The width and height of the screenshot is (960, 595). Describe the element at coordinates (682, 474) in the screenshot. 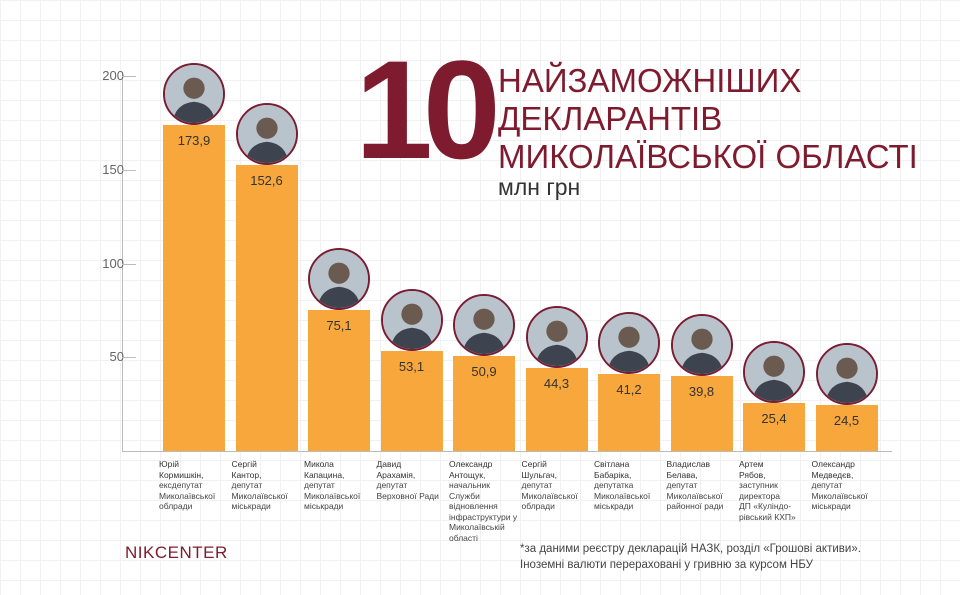

I see `person-name: Белава,` at that location.